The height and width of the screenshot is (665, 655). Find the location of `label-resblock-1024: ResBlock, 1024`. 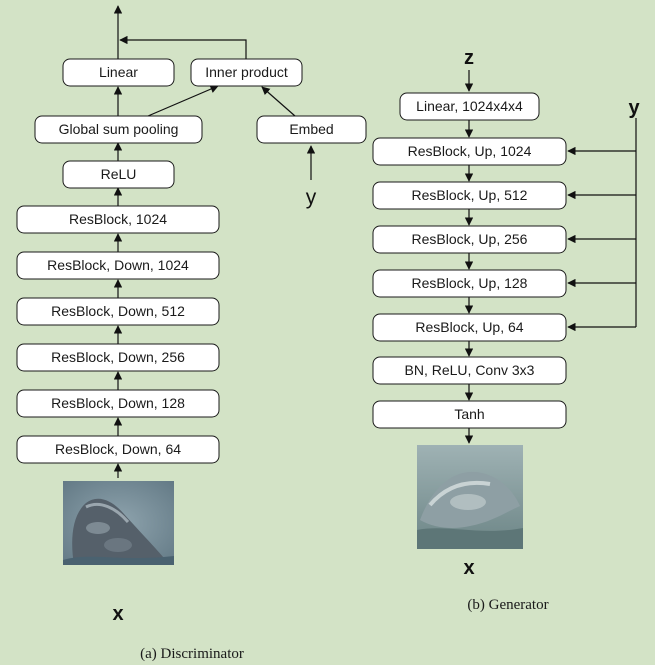

label-resblock-1024: ResBlock, 1024 is located at coordinates (118, 219).